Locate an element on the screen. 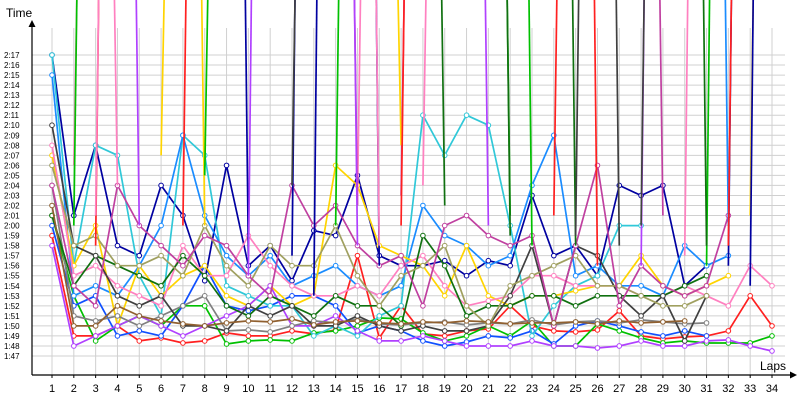 This screenshot has height=400, width=800. x-tick-label: 19 is located at coordinates (445, 389).